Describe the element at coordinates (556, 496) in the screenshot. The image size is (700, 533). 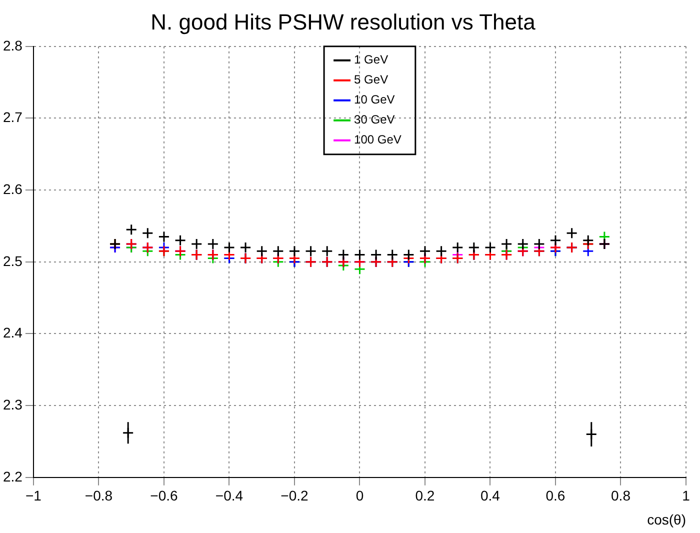
I see `x-tick-label: 0.6` at that location.